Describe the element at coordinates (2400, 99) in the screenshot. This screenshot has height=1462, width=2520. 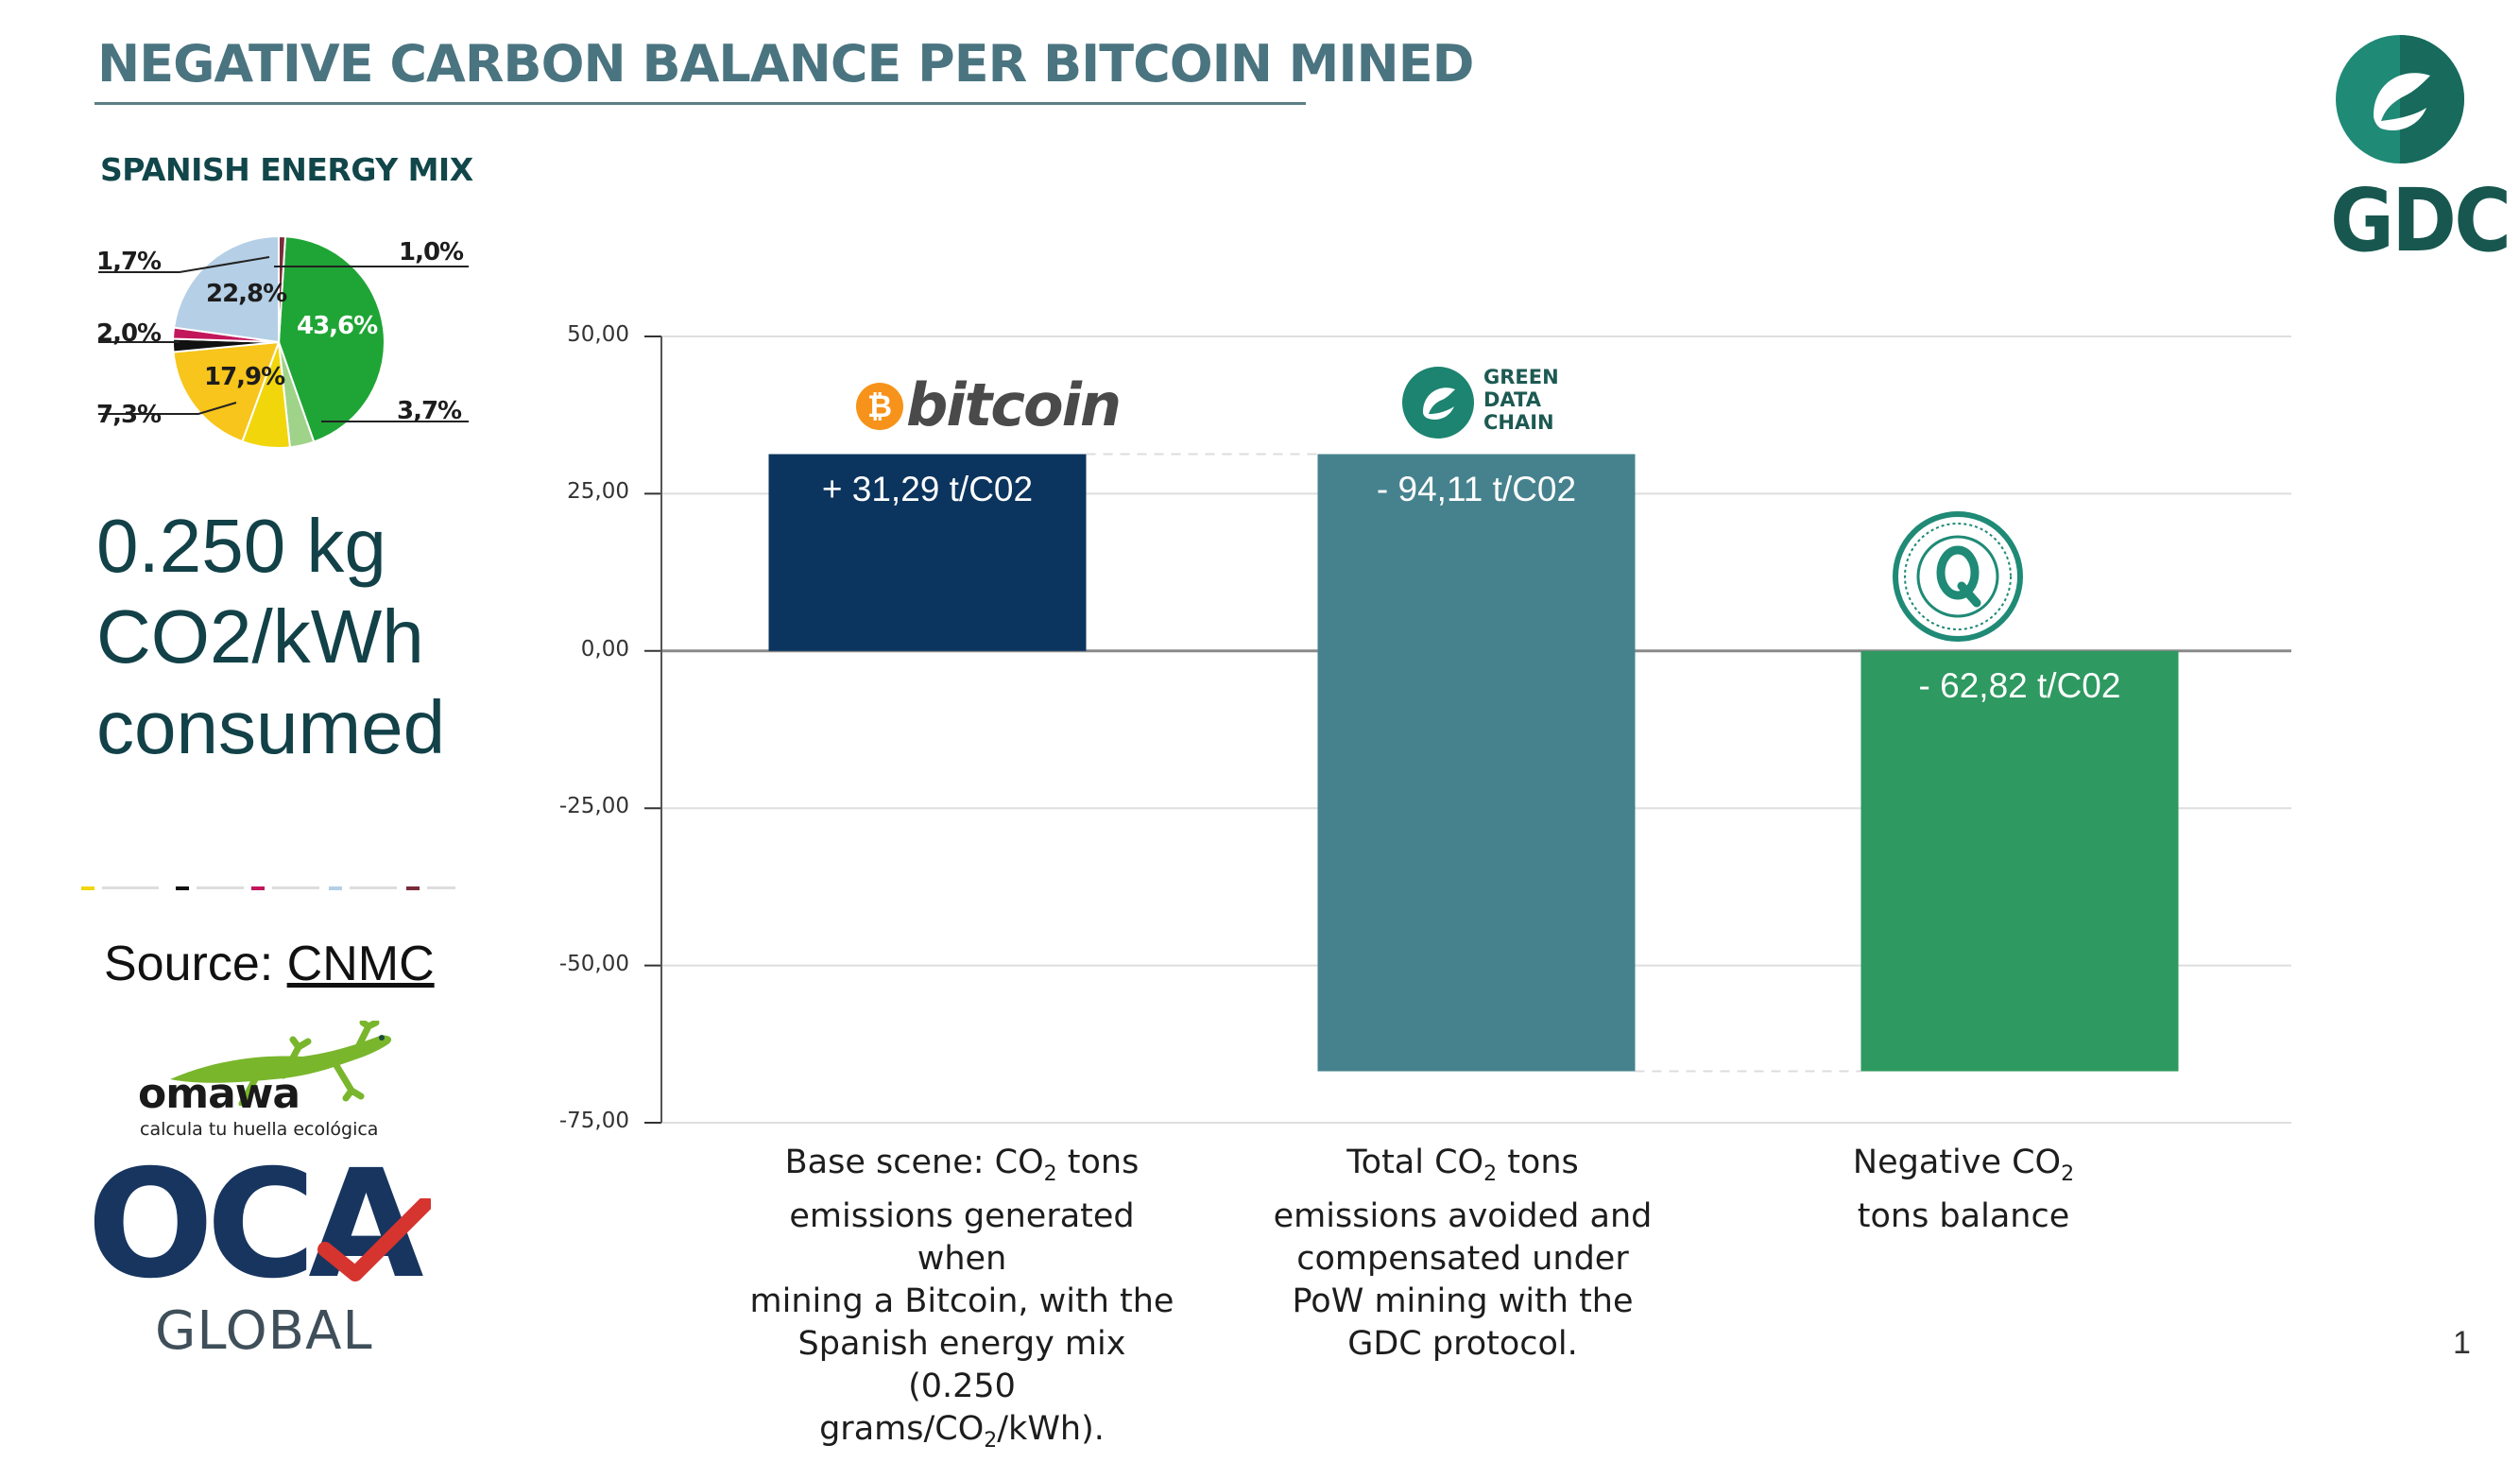
I see `gdc-leaf-icon` at that location.